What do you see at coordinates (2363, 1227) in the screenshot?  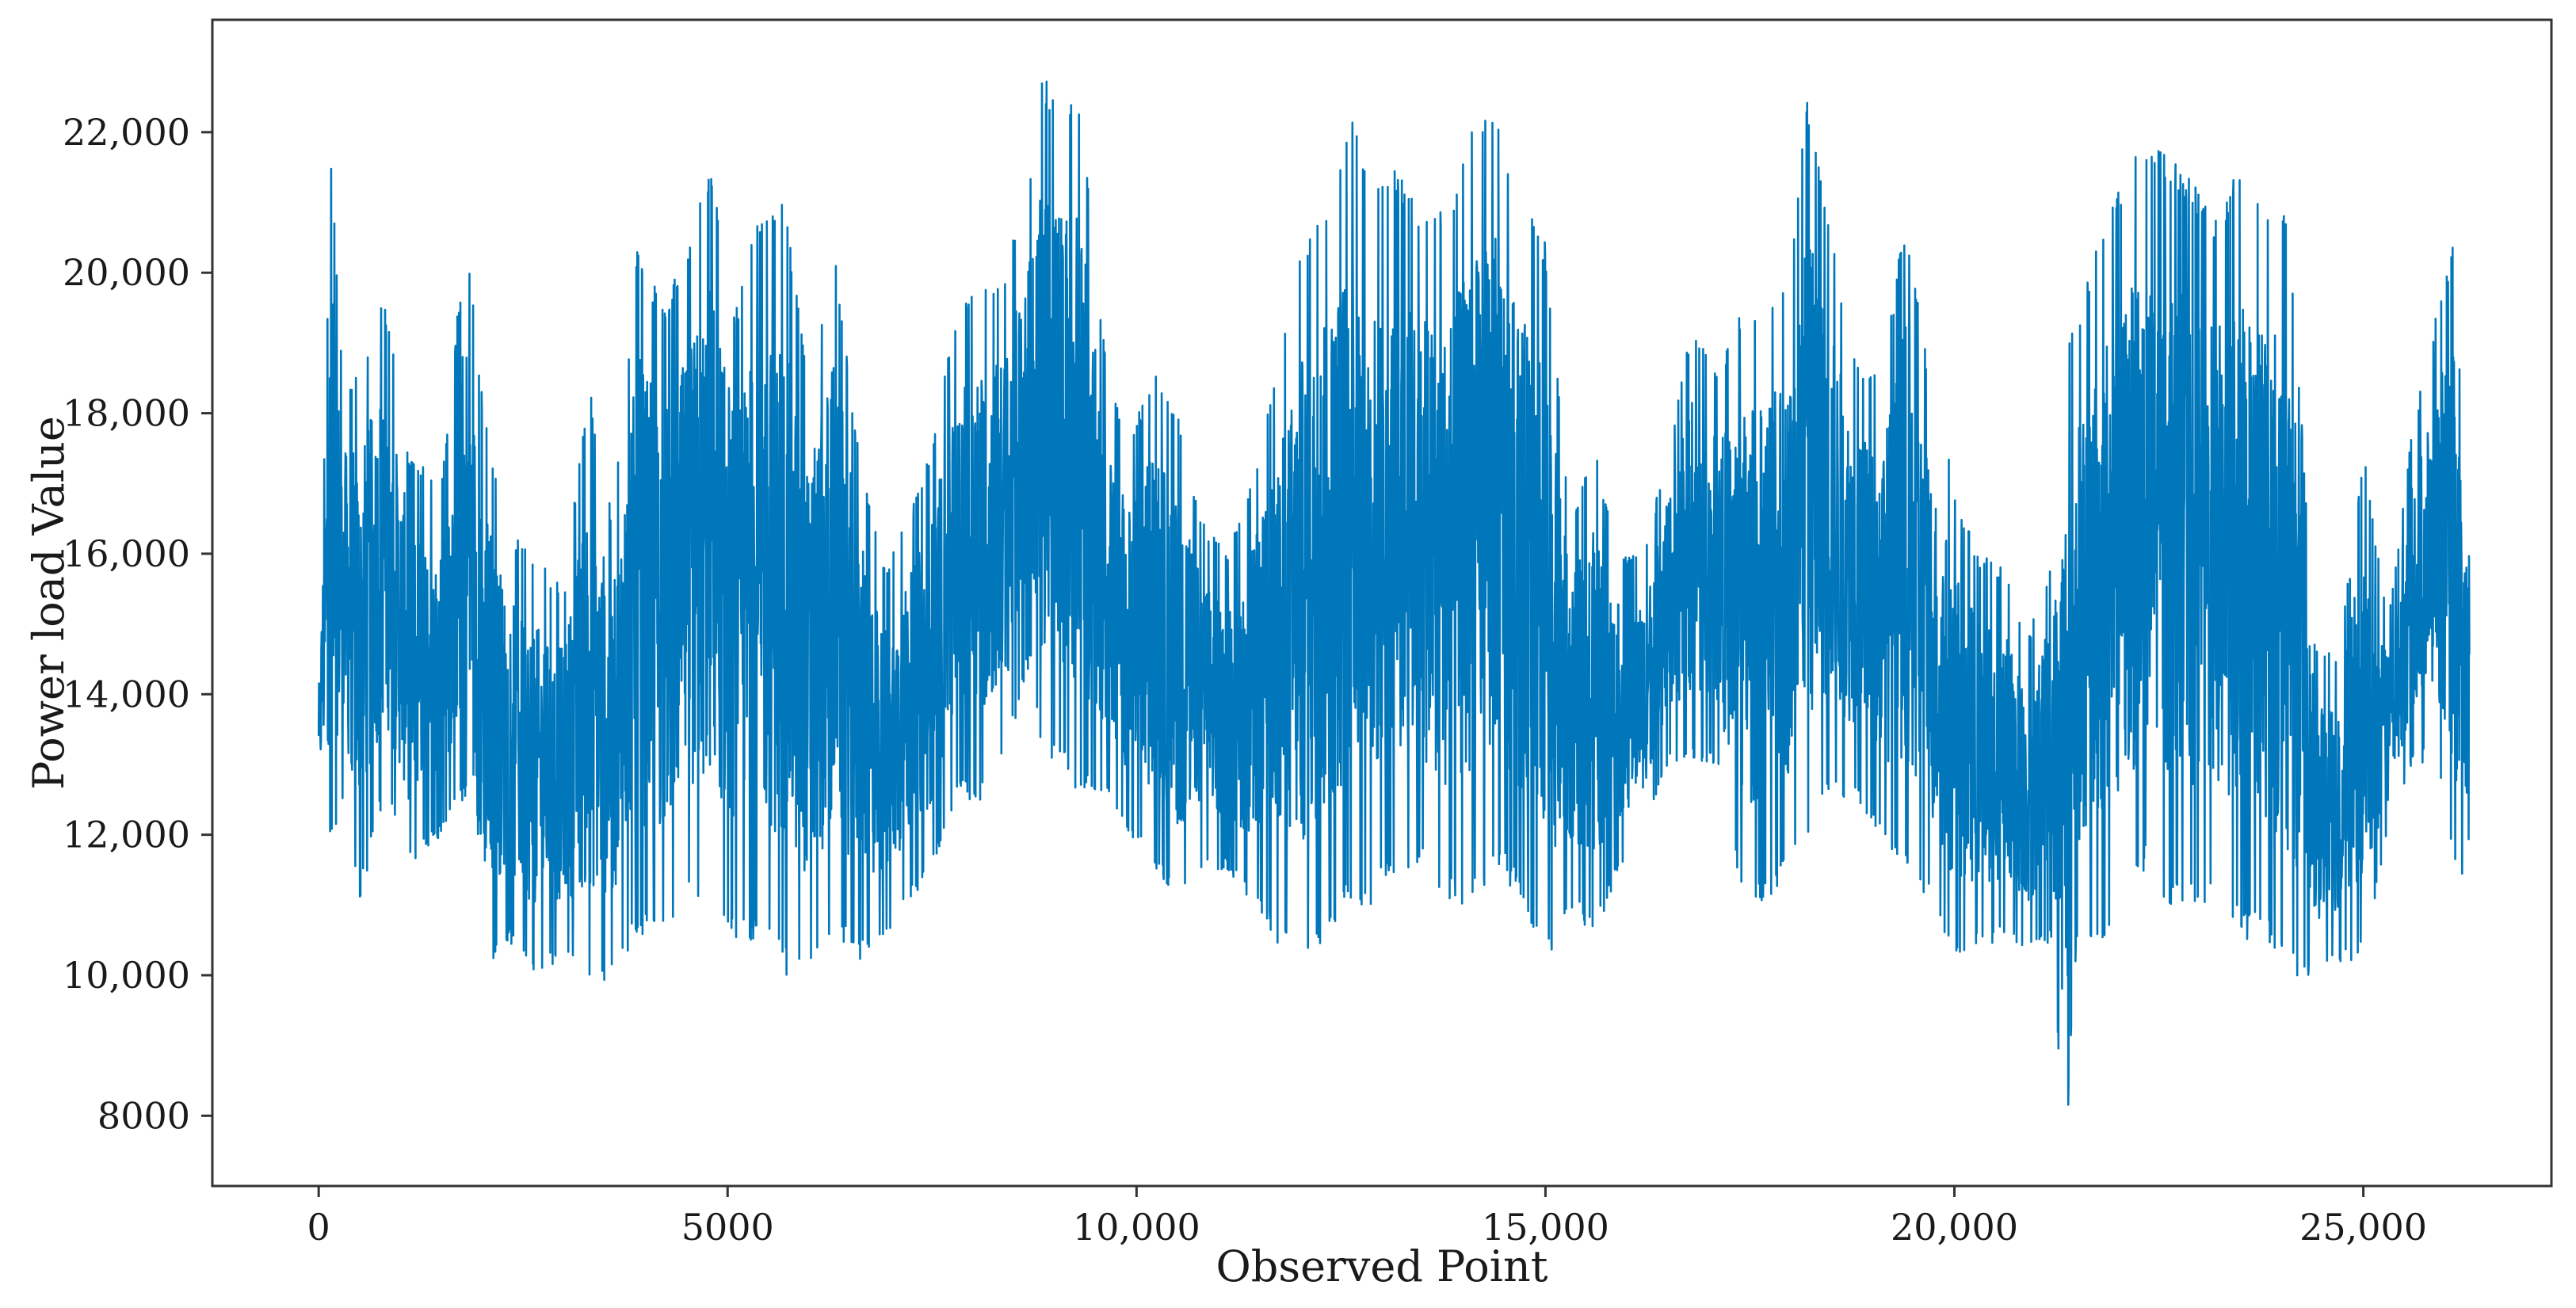 I see `x-tick-label: 25,000` at bounding box center [2363, 1227].